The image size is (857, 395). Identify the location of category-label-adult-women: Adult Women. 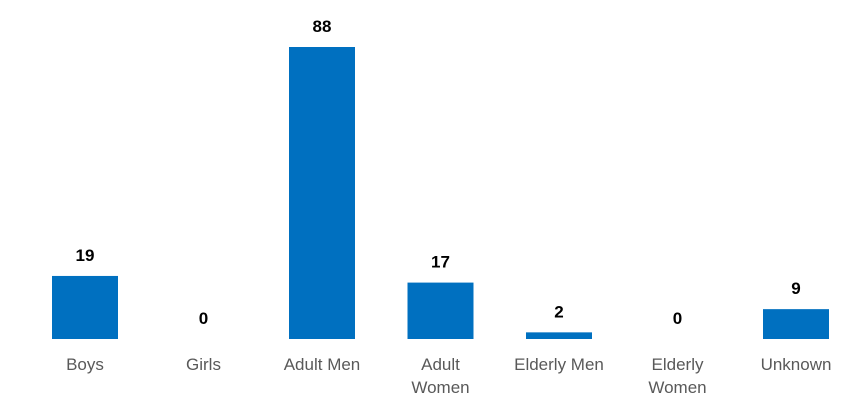
(440, 375).